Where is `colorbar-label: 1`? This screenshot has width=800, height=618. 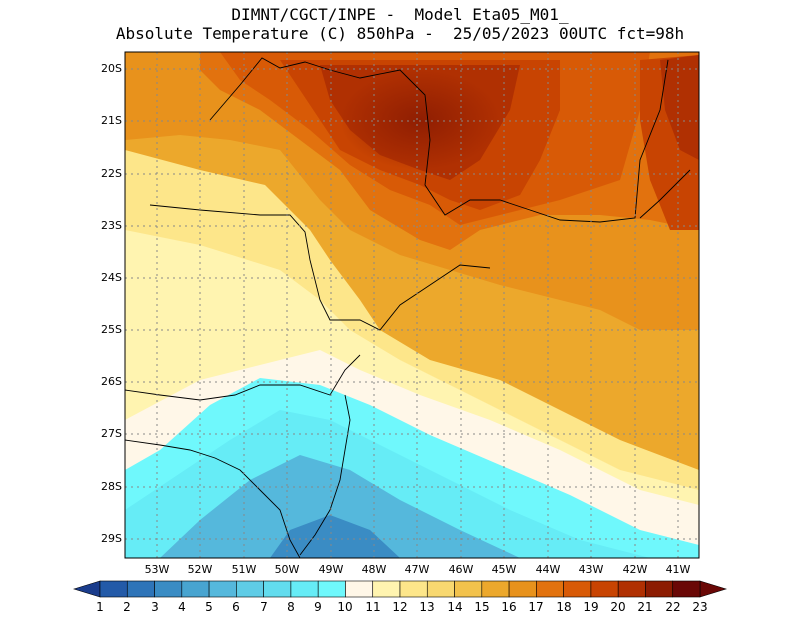 colorbar-label: 1 is located at coordinates (100, 607).